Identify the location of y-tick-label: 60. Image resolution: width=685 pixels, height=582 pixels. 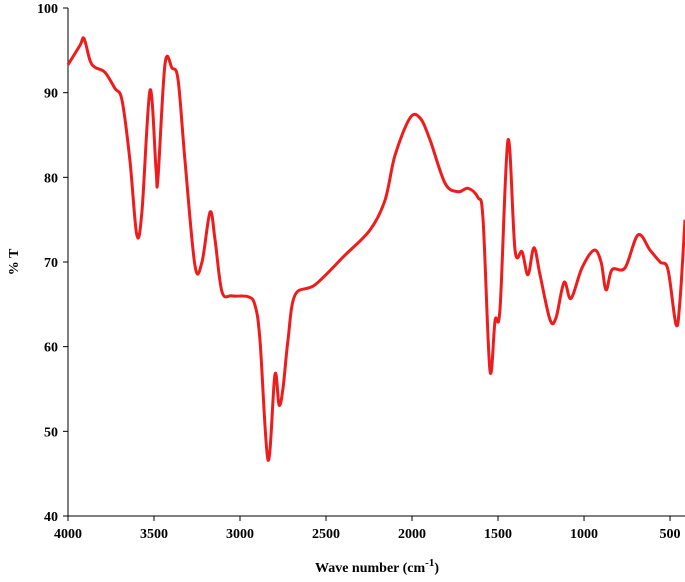
(51, 348).